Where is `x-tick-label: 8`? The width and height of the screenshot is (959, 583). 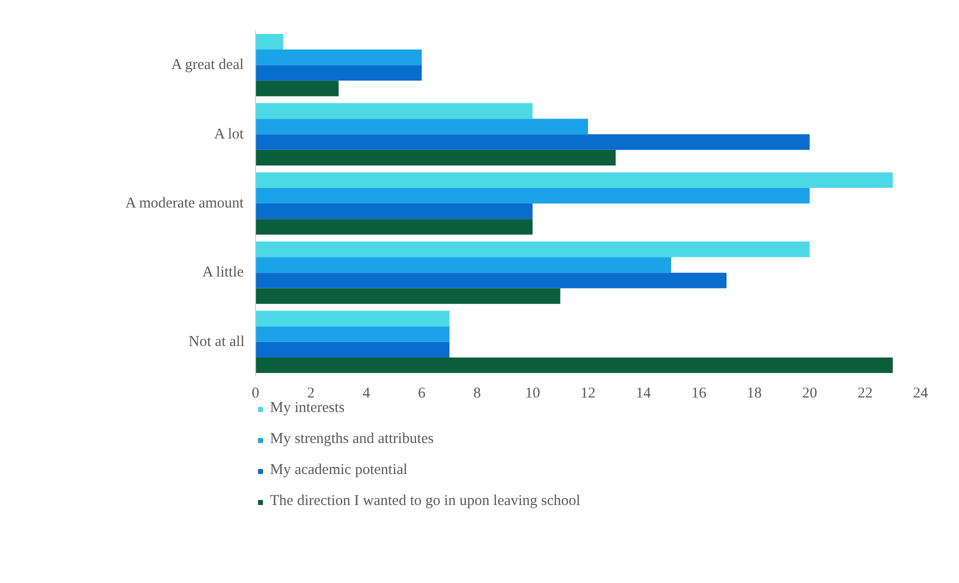
x-tick-label: 8 is located at coordinates (477, 394).